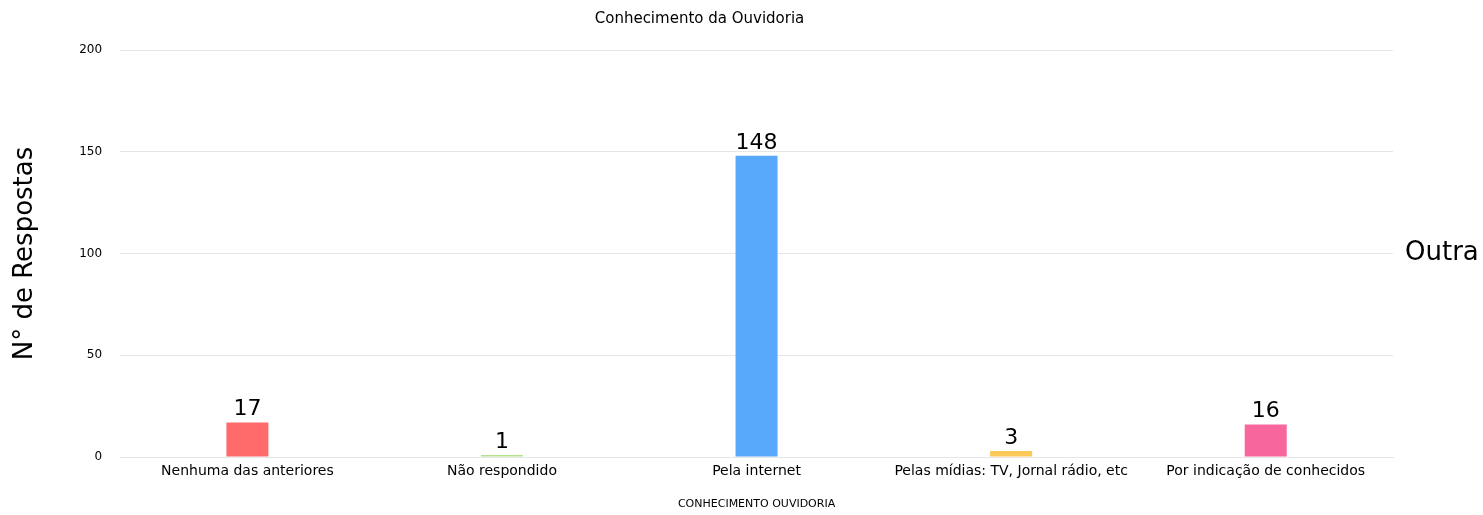  I want to click on y-tick-label: 100, so click(91, 252).